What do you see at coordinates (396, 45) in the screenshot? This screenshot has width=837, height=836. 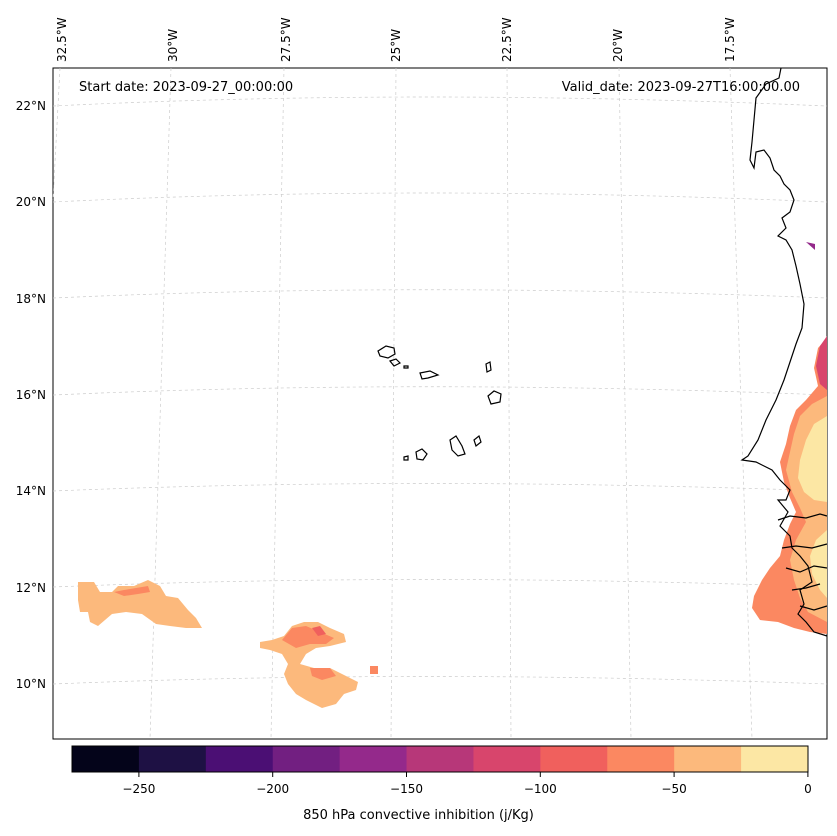 I see `lon-label: 25°W` at bounding box center [396, 45].